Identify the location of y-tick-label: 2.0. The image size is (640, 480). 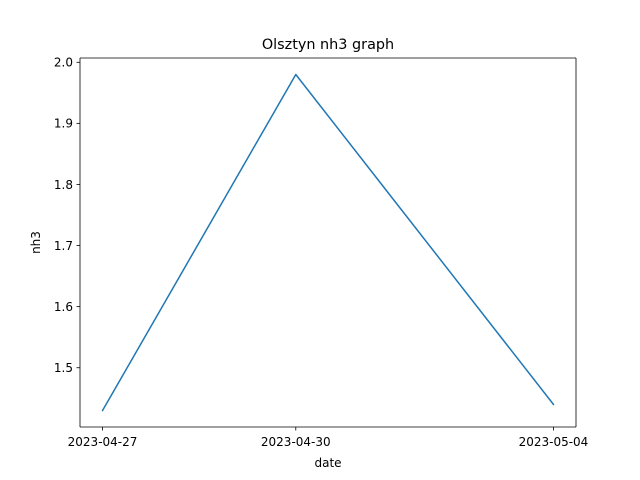
(63, 63).